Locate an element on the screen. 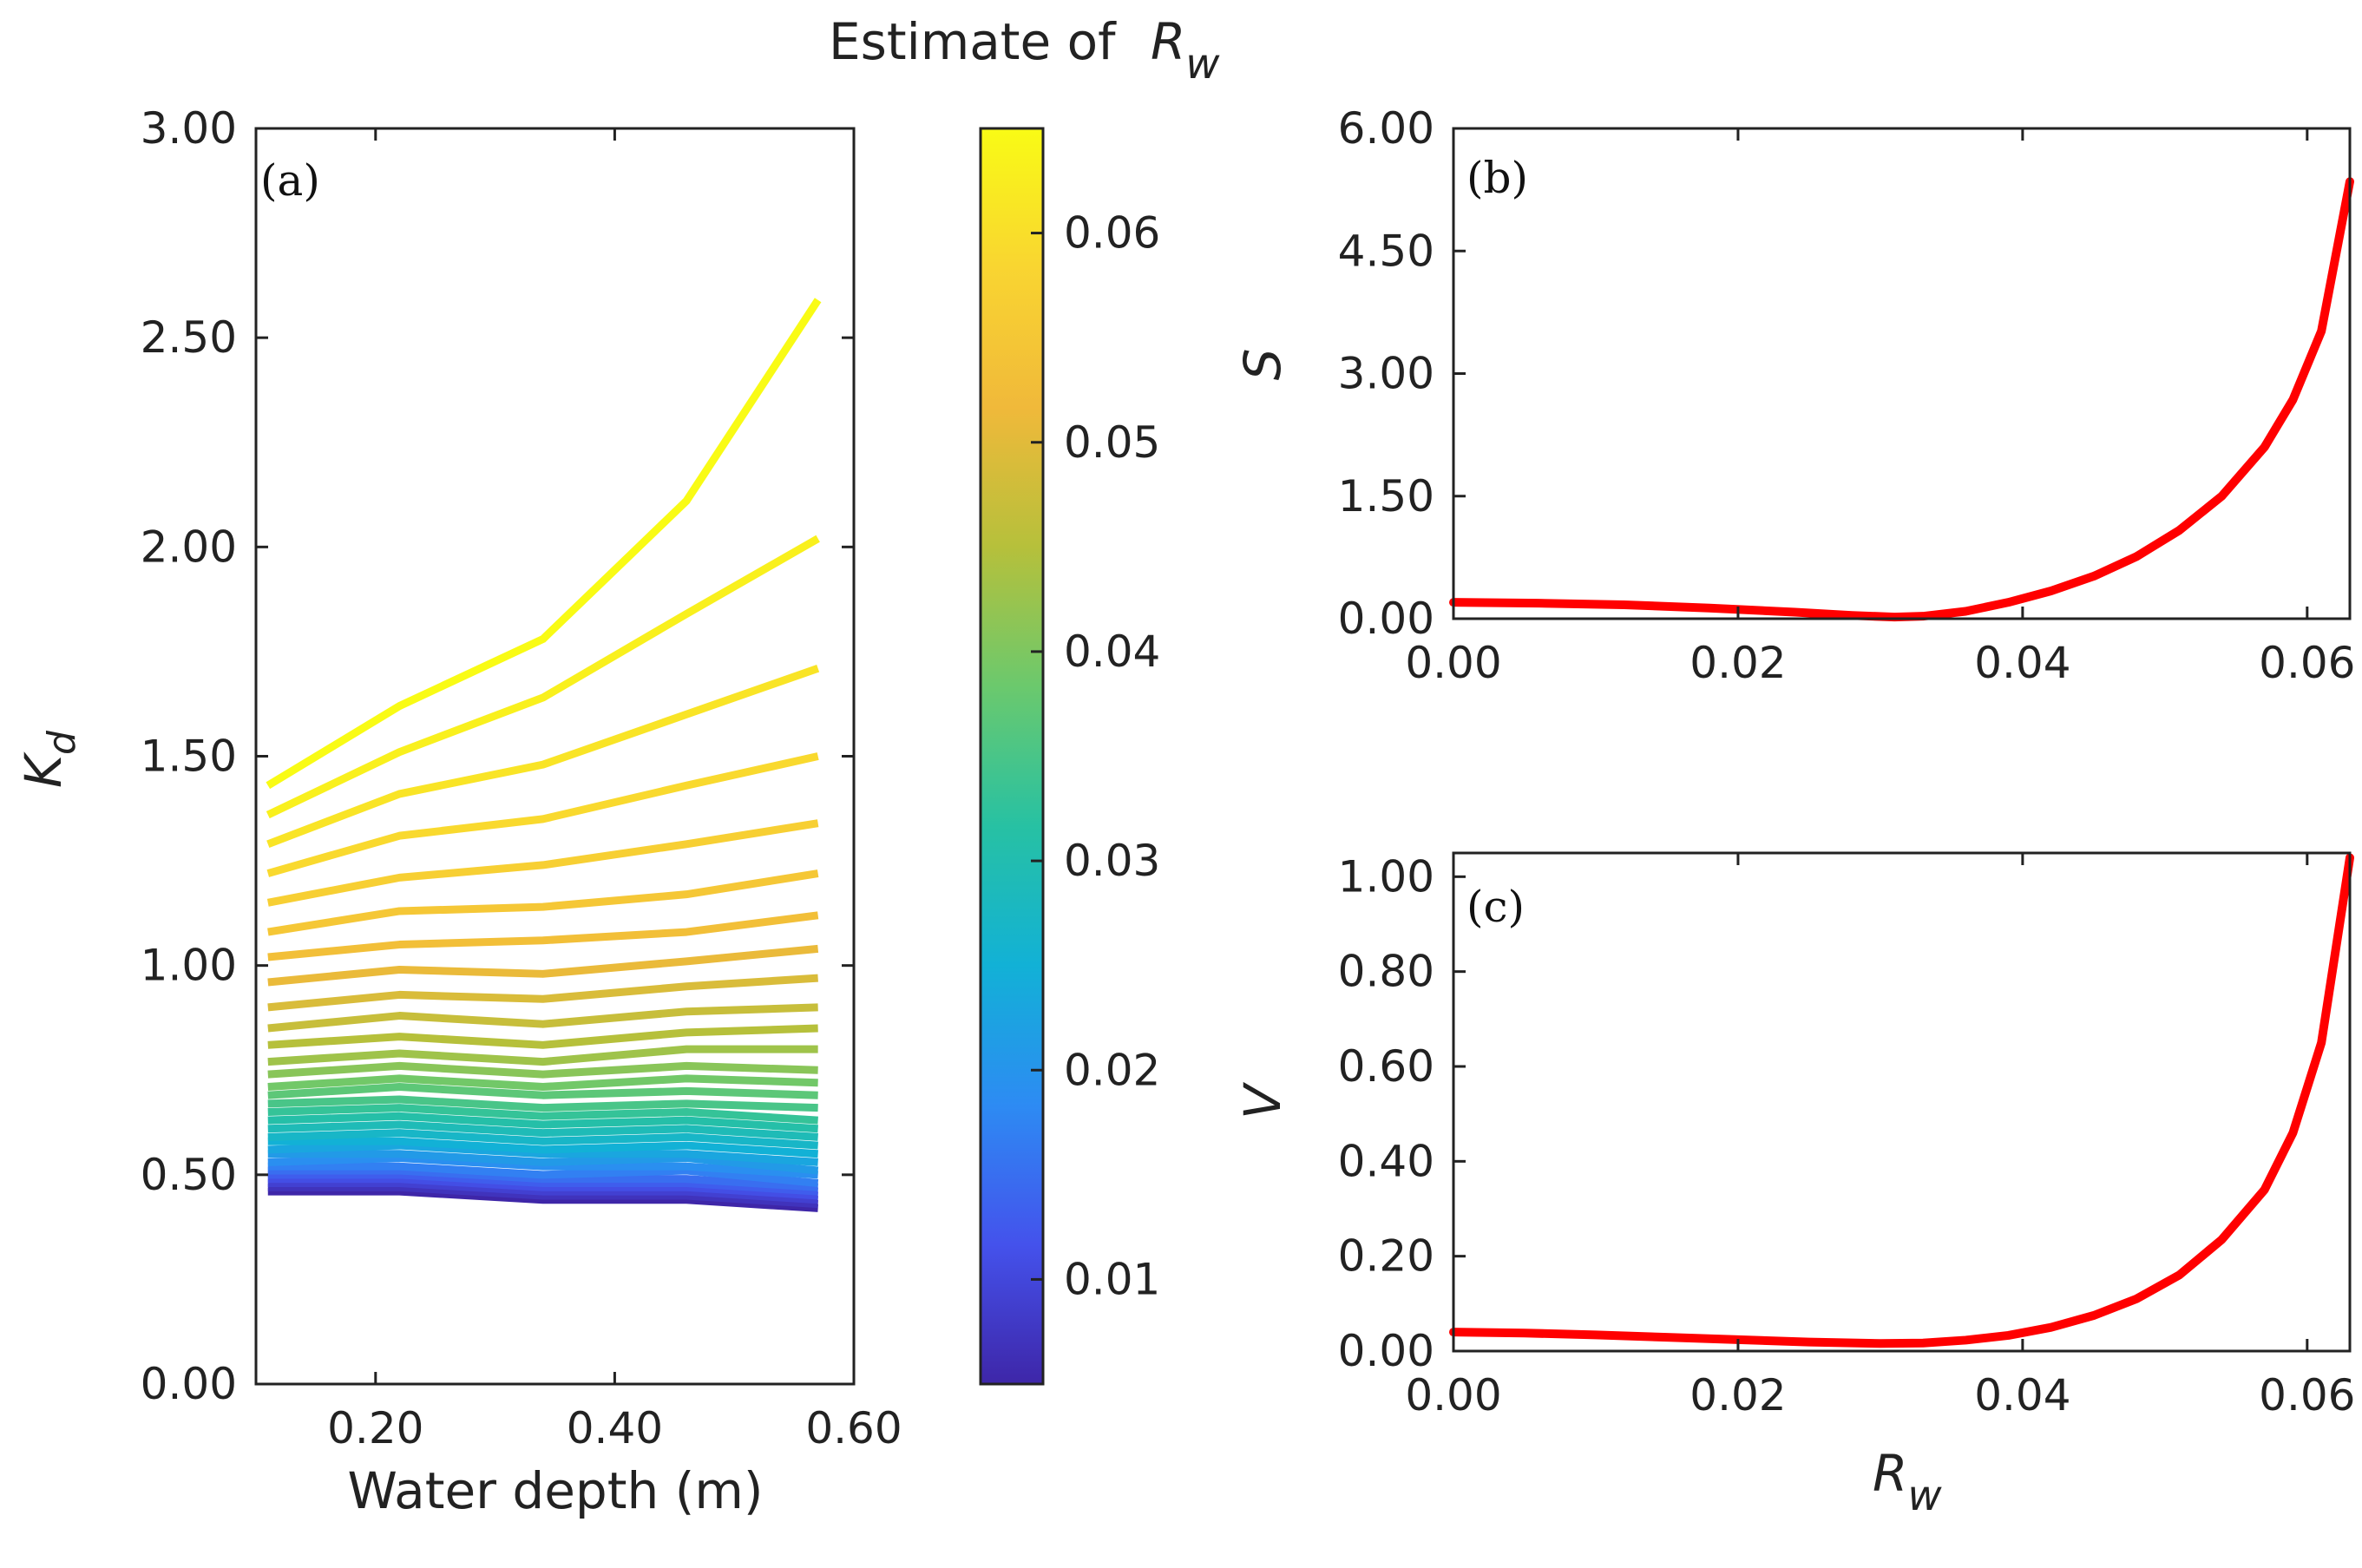 This screenshot has height=1568, width=2362. y-tick-label: 2.00 is located at coordinates (189, 547).